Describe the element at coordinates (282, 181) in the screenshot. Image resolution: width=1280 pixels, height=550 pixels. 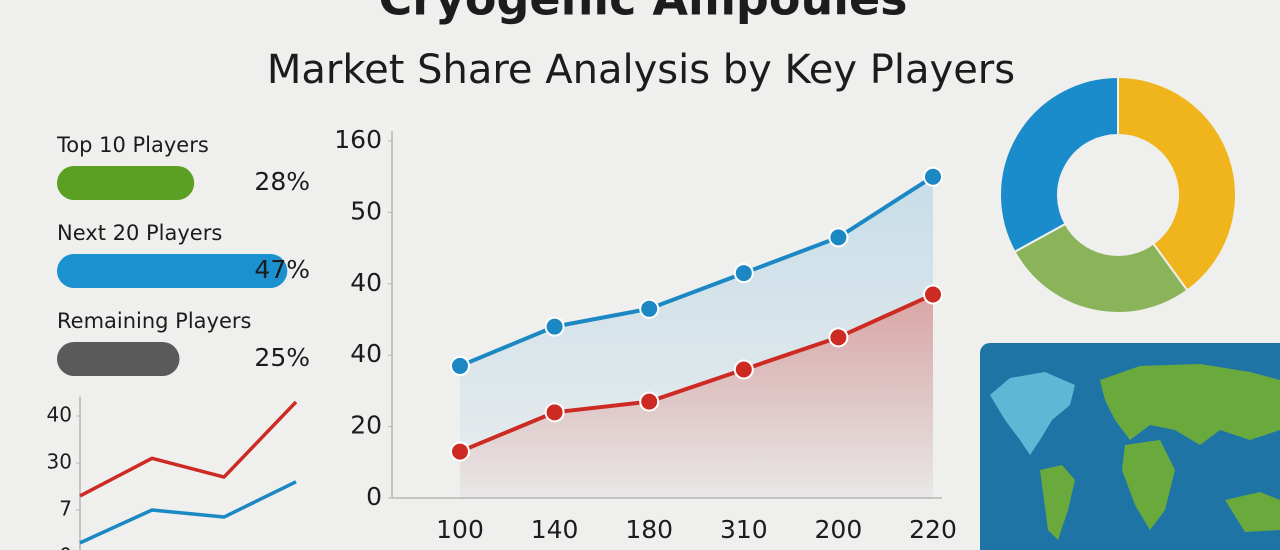
I see `value-label: 28%` at that location.